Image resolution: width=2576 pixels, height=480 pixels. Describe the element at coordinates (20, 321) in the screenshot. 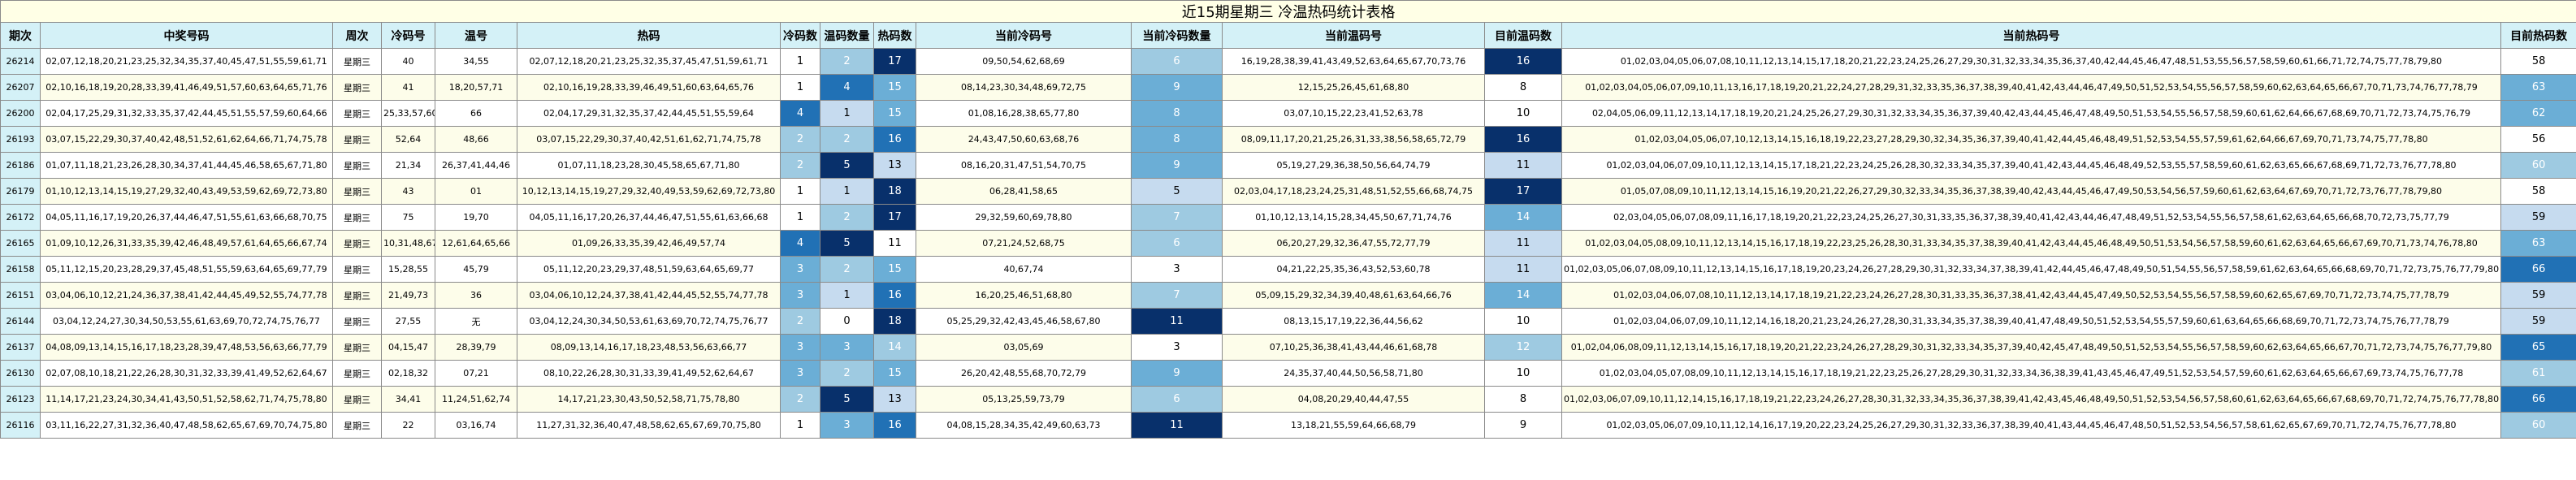

I see `period-cell: 26144` at that location.